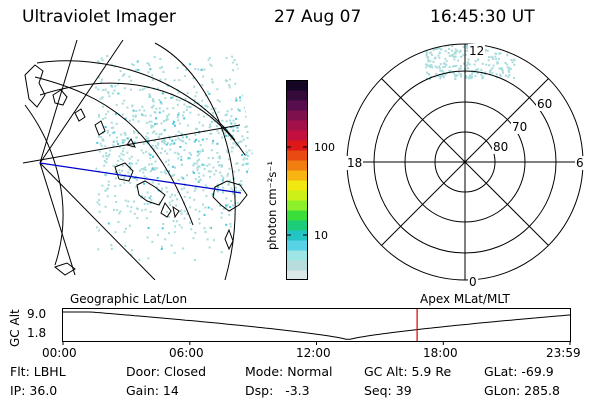 Image resolution: width=600 pixels, height=400 pixels. I want to click on mlt-label-6: 6, so click(580, 163).